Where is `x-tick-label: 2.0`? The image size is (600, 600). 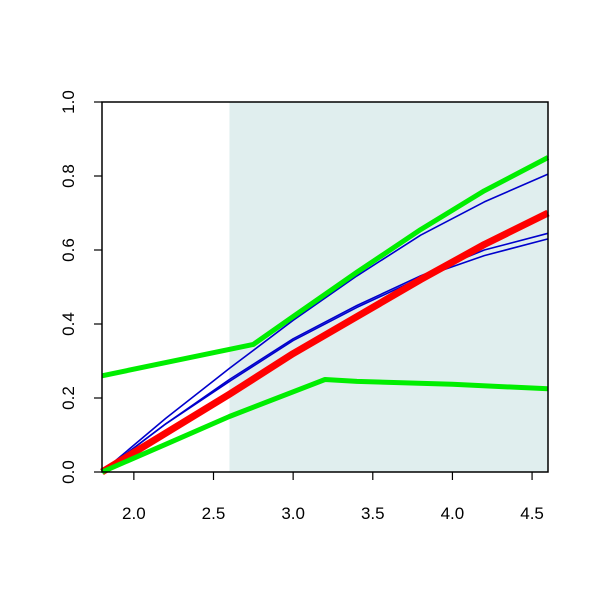 x-tick-label: 2.0 is located at coordinates (134, 513).